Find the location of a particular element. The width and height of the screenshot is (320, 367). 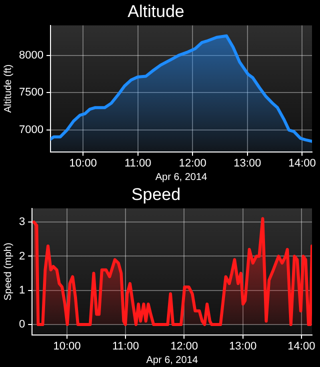

y-tick-label: 0 is located at coordinates (22, 324).